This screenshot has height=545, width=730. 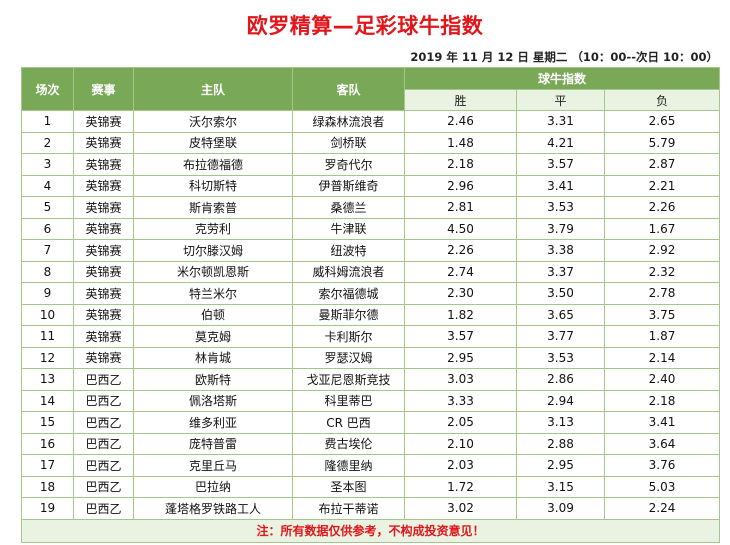 I want to click on cell-lose: 2.65, so click(x=662, y=121).